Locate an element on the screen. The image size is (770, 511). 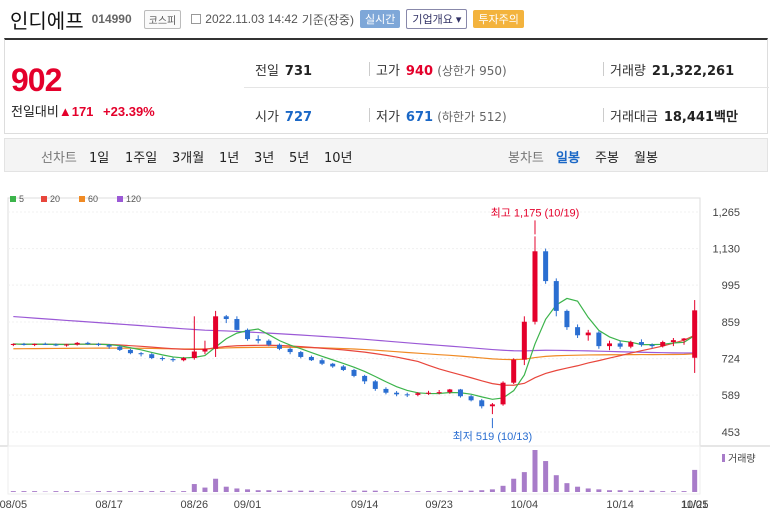
tab-candle-monthly: 월봉 is located at coordinates (646, 158).